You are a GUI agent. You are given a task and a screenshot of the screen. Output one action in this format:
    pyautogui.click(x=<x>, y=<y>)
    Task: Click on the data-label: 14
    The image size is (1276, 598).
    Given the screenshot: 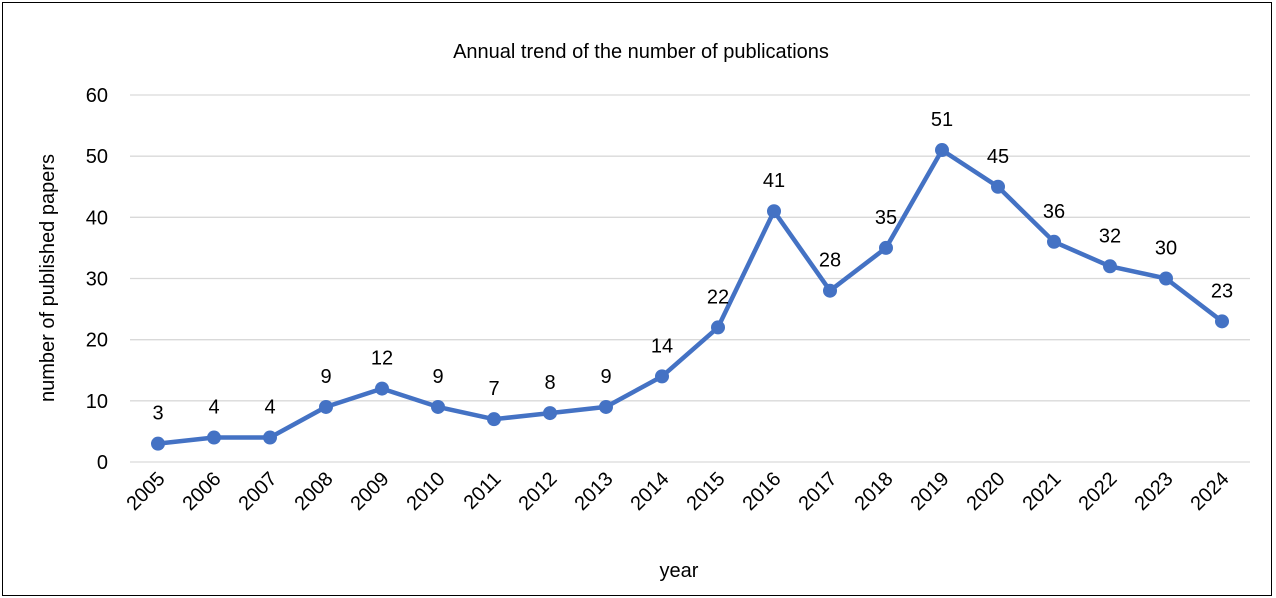 What is the action you would take?
    pyautogui.click(x=662, y=346)
    